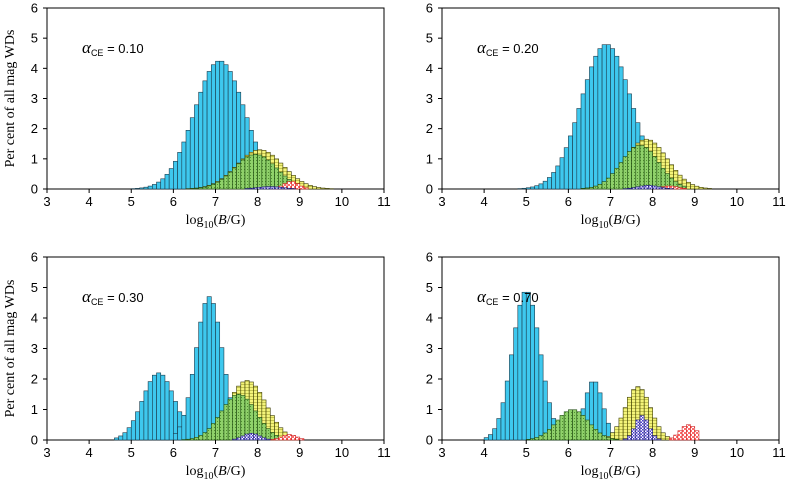  What do you see at coordinates (287, 437) in the screenshot?
I see `series-red` at bounding box center [287, 437].